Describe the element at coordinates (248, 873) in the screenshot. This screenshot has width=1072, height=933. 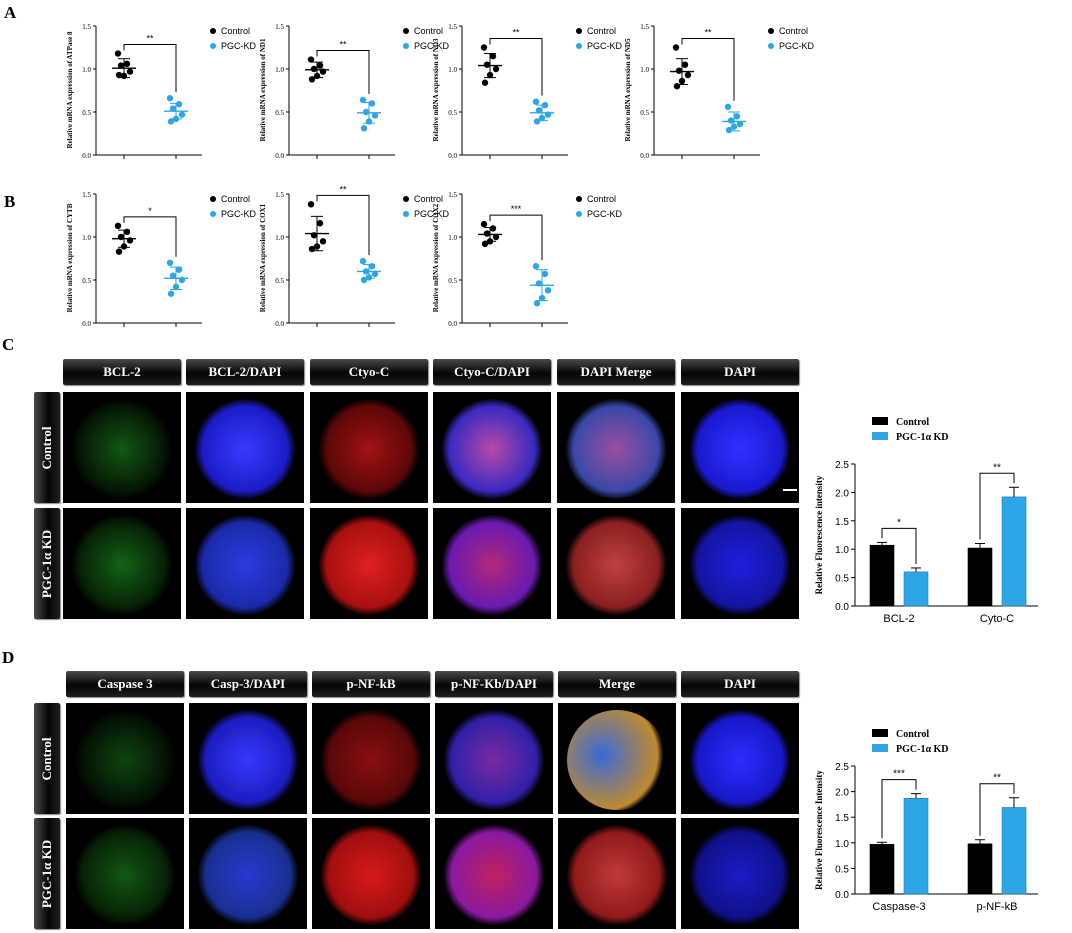
I see `micrograph-casp3-dapi-kd` at that location.